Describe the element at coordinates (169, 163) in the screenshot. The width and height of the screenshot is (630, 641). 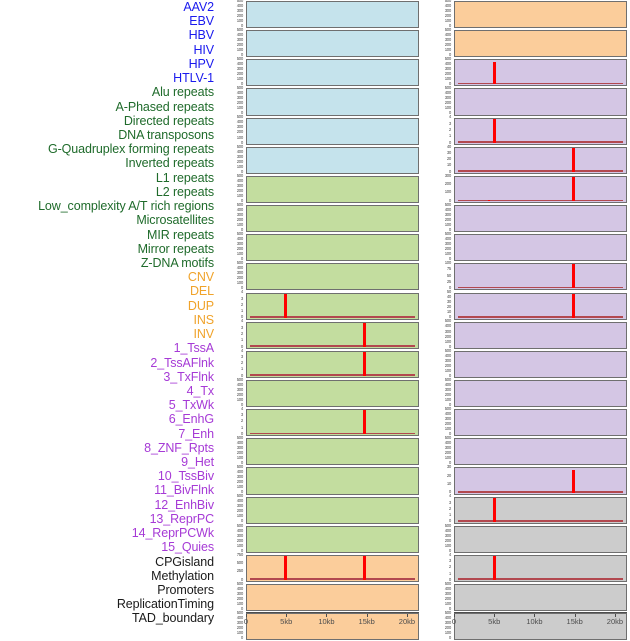
I see `row-label: Inverted repeats` at that location.